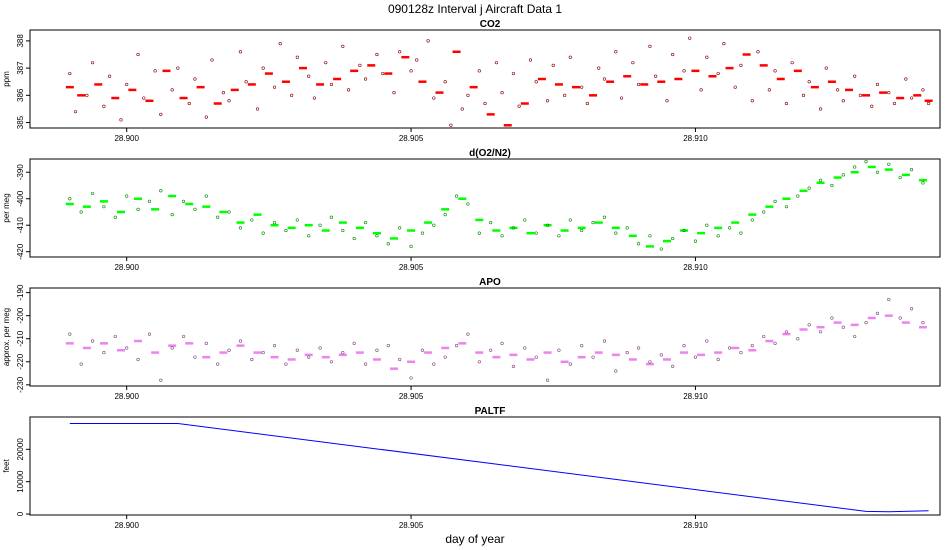 The width and height of the screenshot is (950, 550). What do you see at coordinates (411, 138) in the screenshot?
I see `xtick-label-co2: 28.905` at bounding box center [411, 138].